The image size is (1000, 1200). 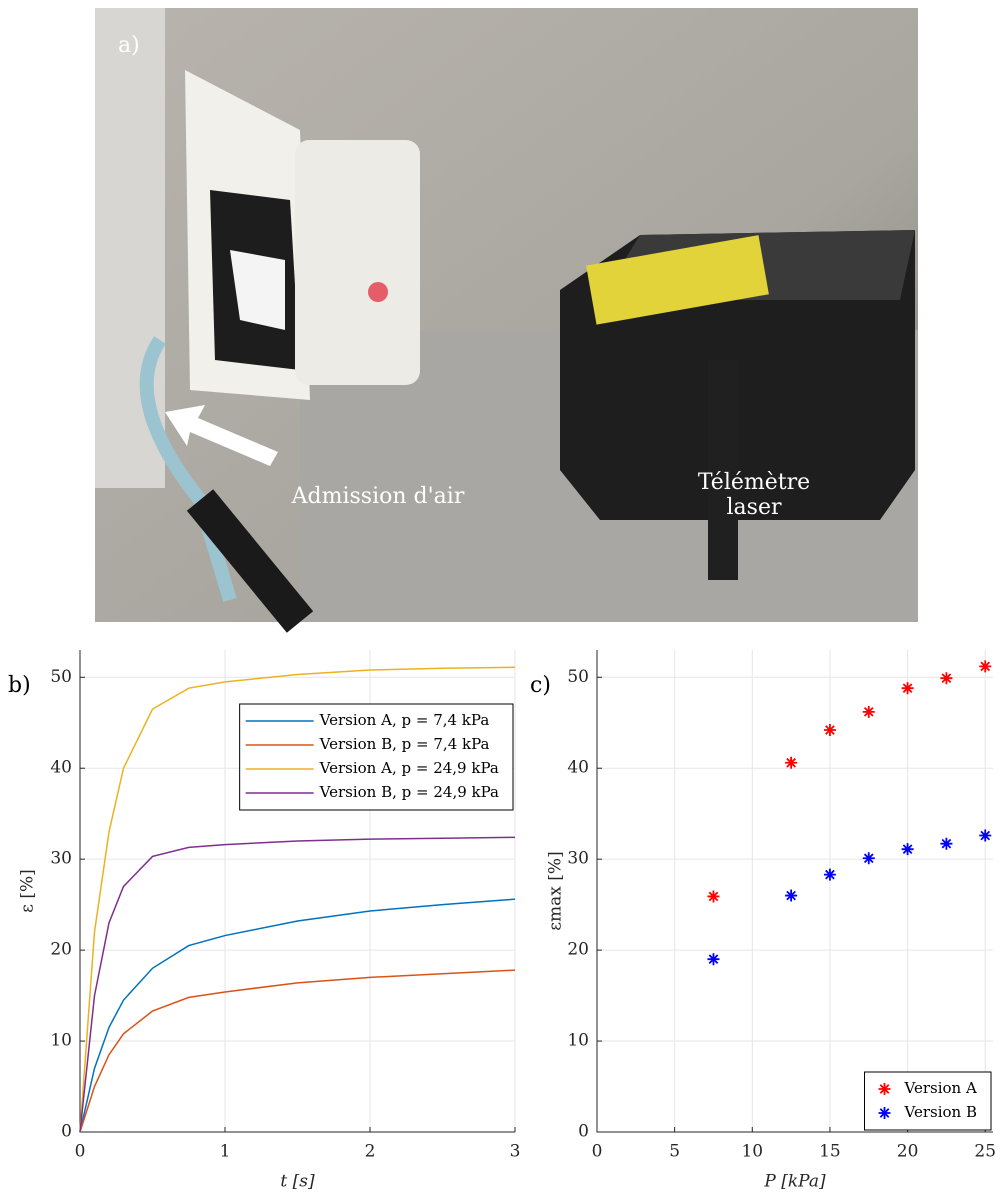 I want to click on panel-label: b), so click(x=19, y=685).